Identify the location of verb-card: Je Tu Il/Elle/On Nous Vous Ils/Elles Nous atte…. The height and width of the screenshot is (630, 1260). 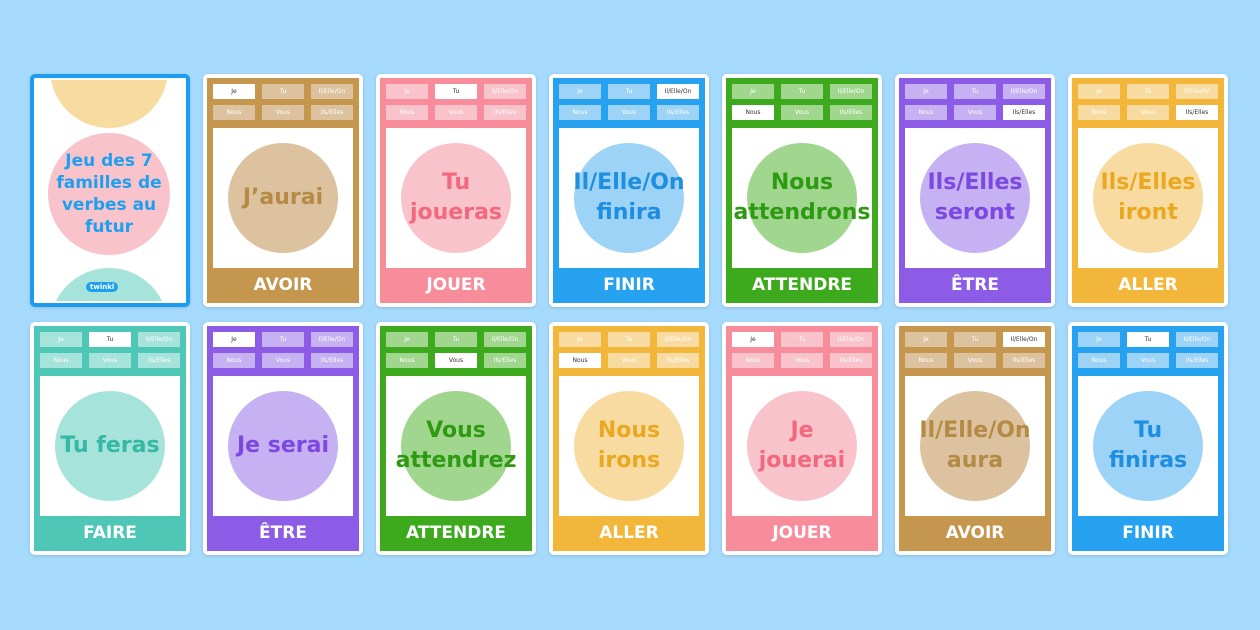
(802, 190).